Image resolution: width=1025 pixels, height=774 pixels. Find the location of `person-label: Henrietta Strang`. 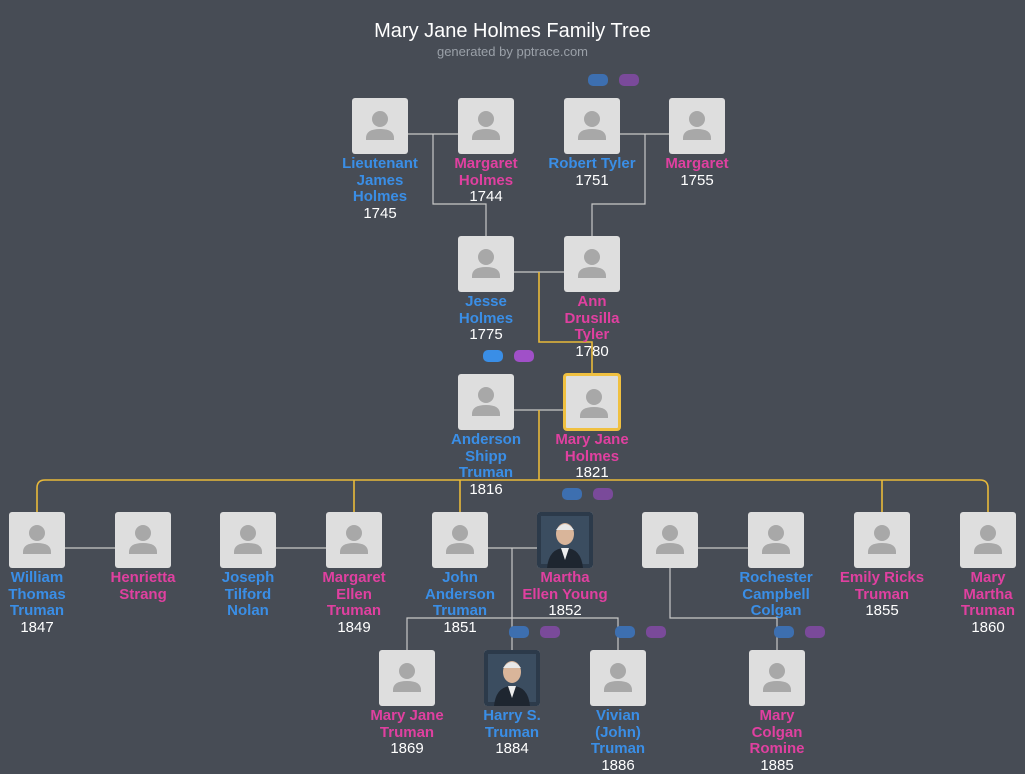

person-label: Henrietta Strang is located at coordinates (143, 586).